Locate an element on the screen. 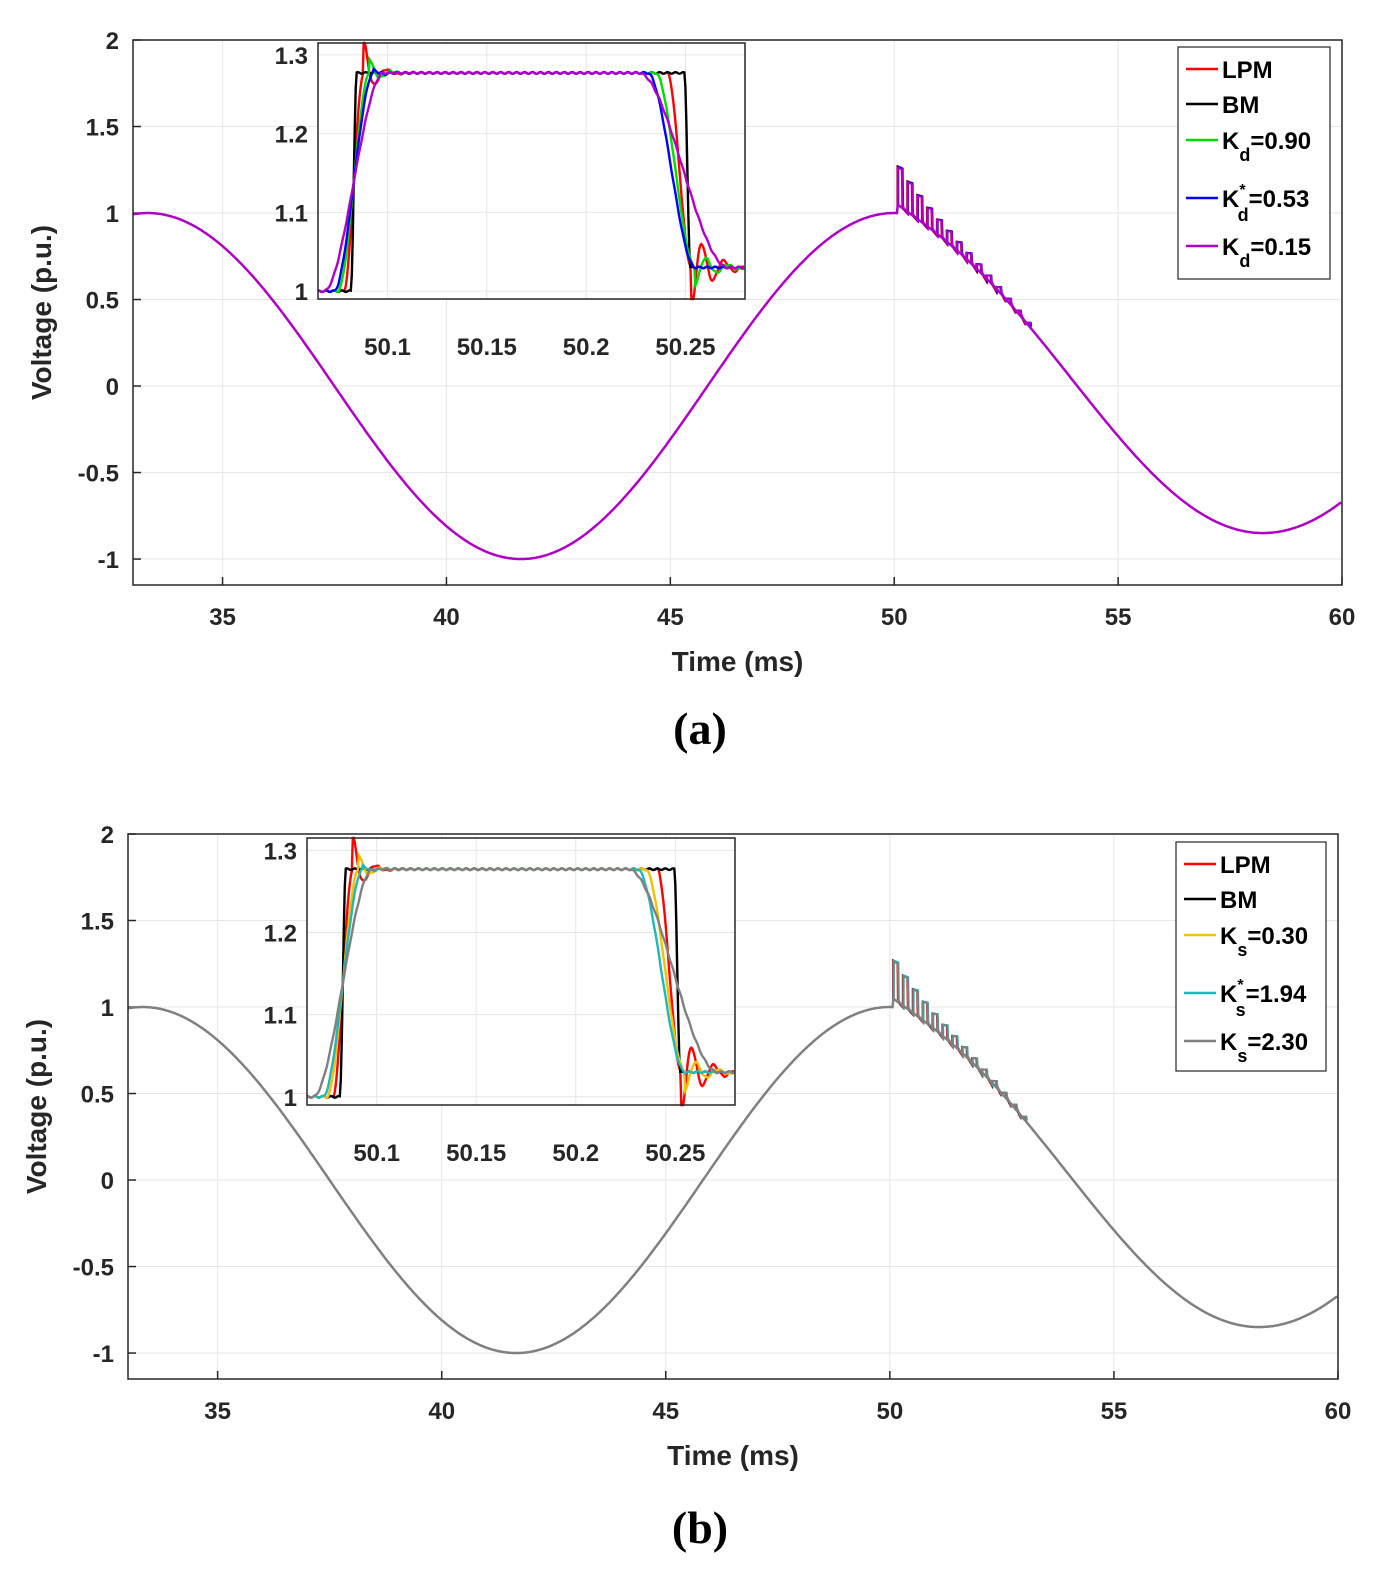 The image size is (1400, 1589). legend-label: Kd=0.15 is located at coordinates (1266, 252).